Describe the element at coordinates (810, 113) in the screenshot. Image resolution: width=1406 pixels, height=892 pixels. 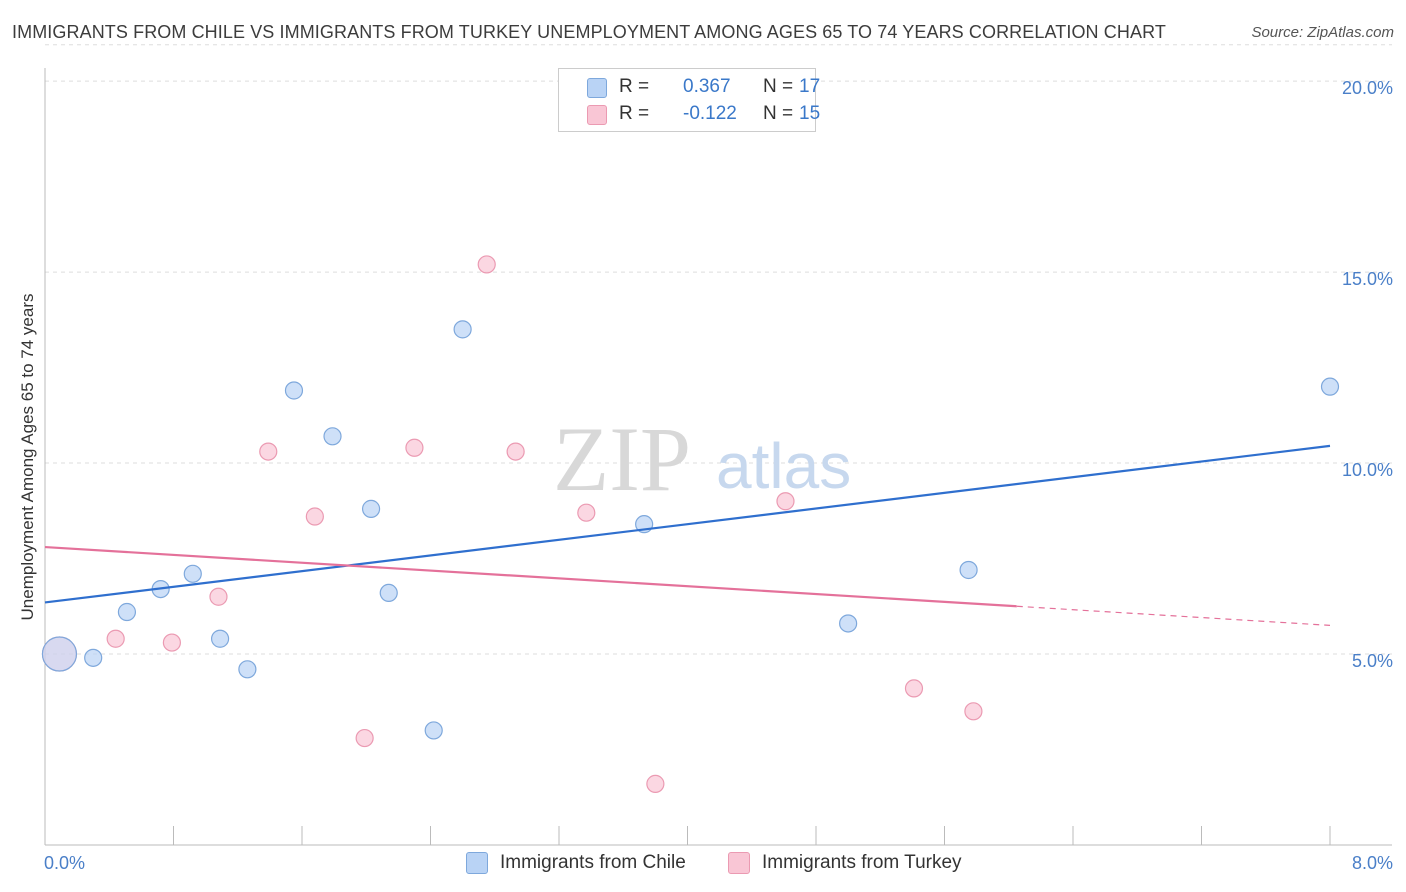
I see `n-value: 15` at that location.